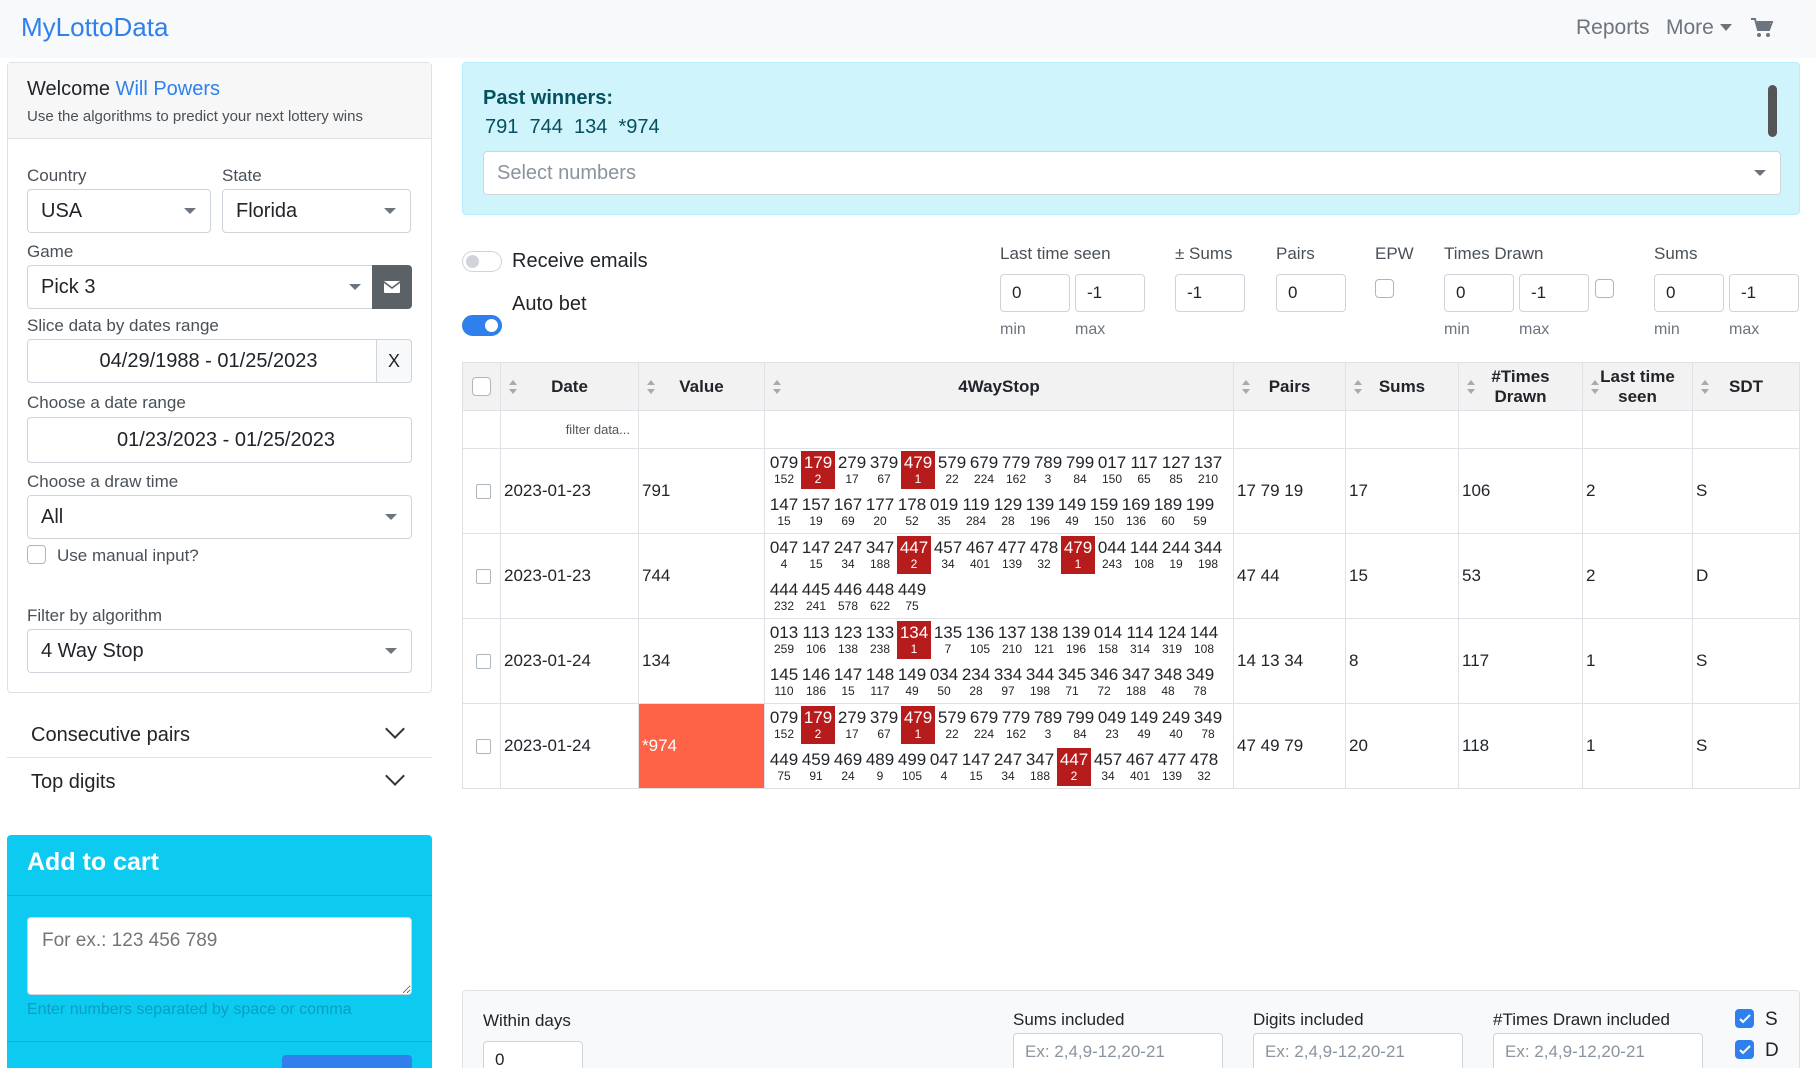  Describe the element at coordinates (533, 1054) in the screenshot. I see `within-days-input: 0` at that location.